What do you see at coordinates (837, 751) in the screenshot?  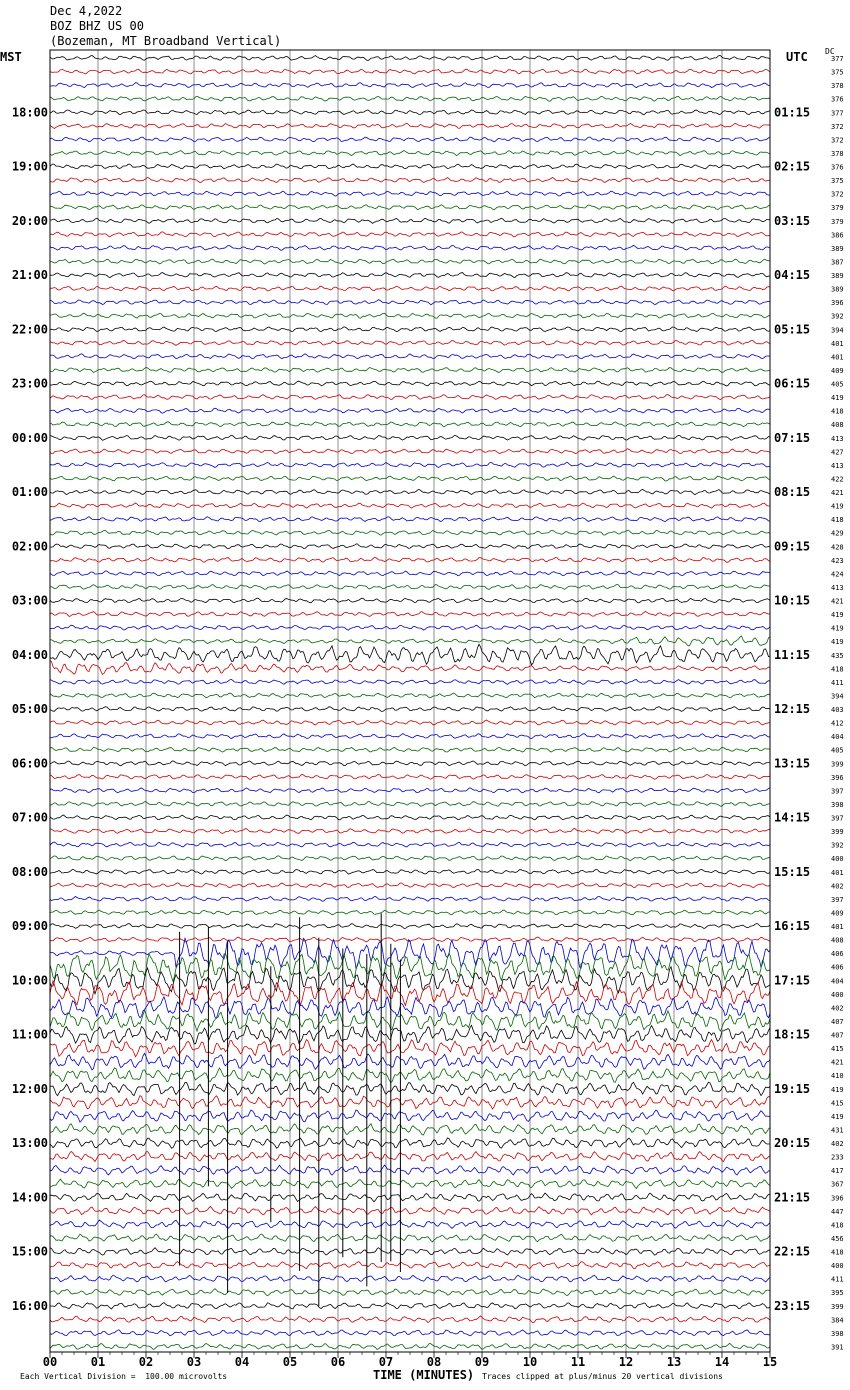 I see `dc-offset-value: 405` at bounding box center [837, 751].